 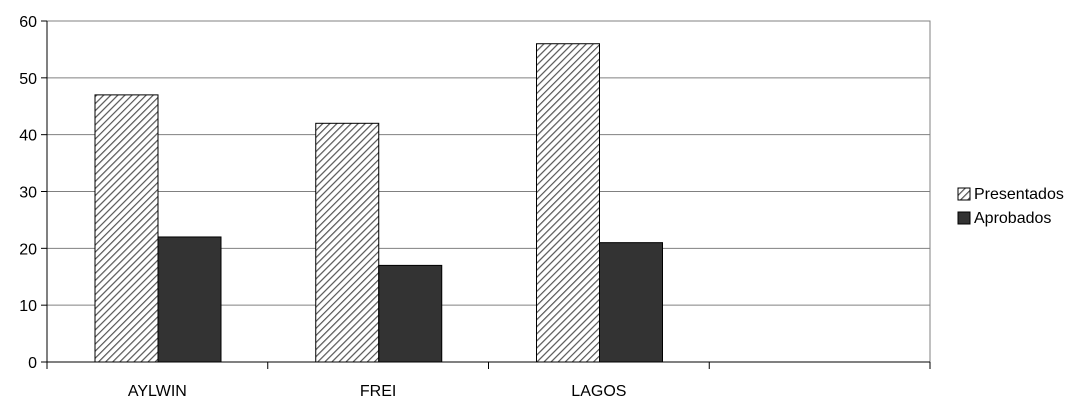 What do you see at coordinates (28, 249) in the screenshot?
I see `y-tick-label: 20` at bounding box center [28, 249].